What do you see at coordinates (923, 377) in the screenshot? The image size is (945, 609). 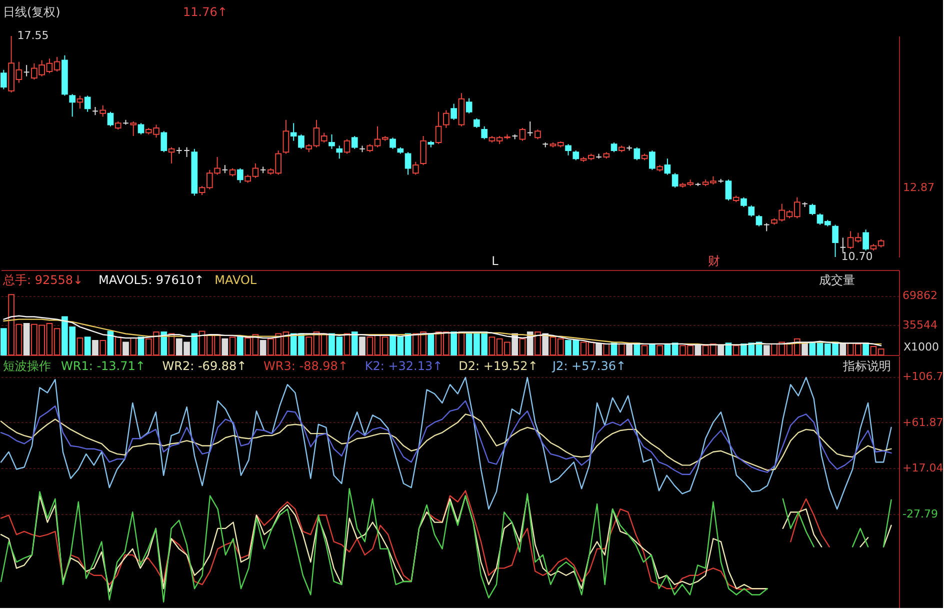 I see `y-tick-label: +106.7` at bounding box center [923, 377].